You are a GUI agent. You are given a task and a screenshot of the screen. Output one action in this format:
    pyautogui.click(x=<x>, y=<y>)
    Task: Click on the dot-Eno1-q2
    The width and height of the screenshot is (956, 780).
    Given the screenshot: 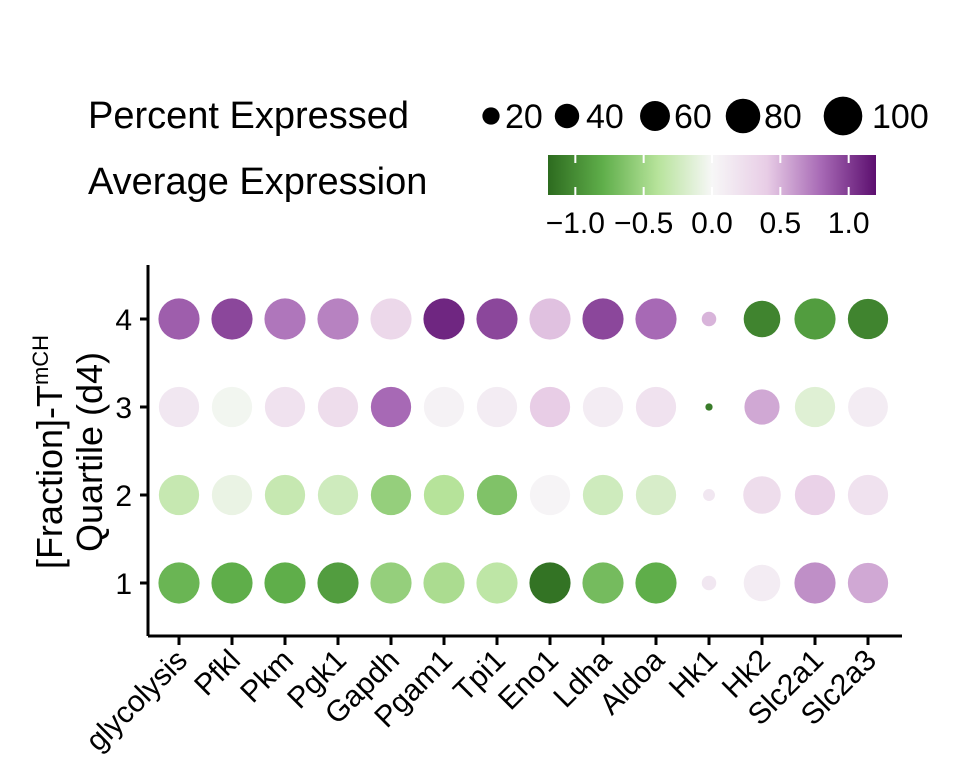 What is the action you would take?
    pyautogui.click(x=550, y=495)
    